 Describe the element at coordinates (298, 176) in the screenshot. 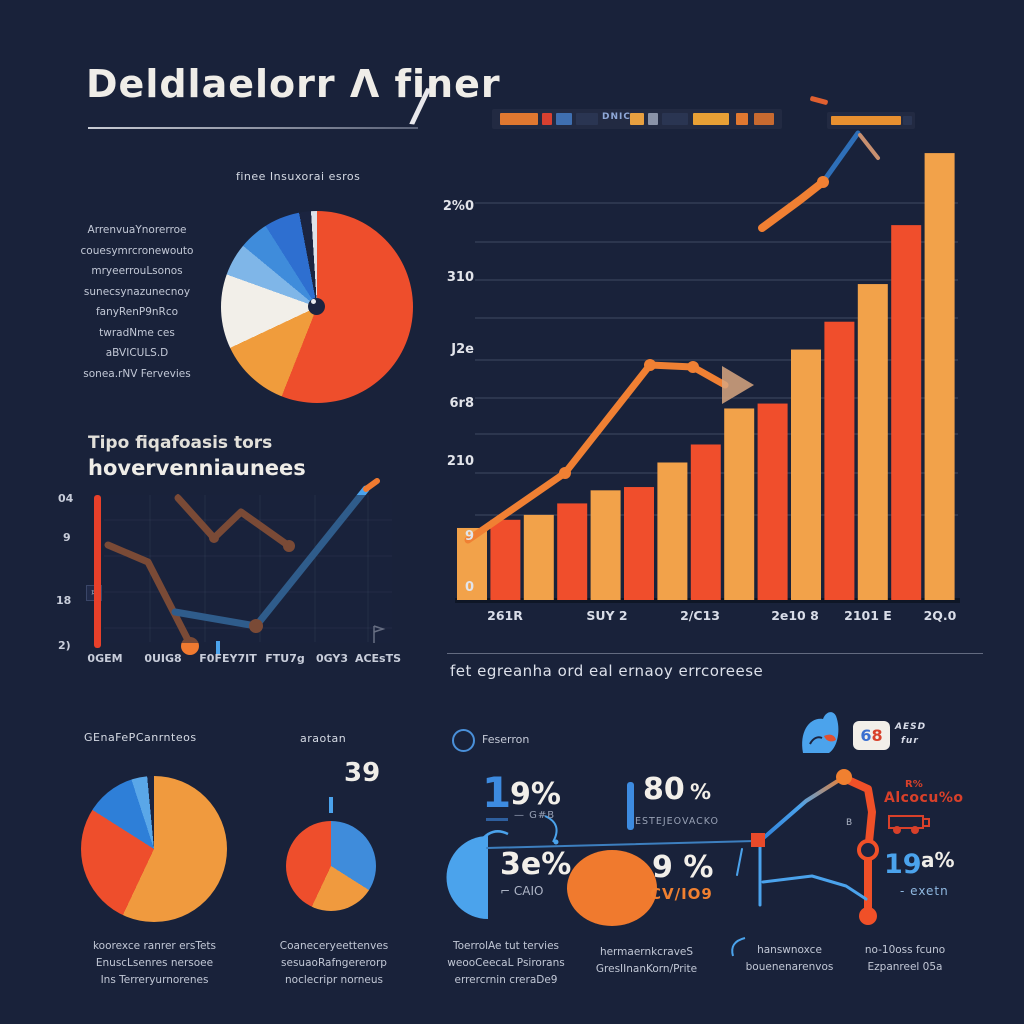

I see `top-pie-title: finee Insuxorai esros` at that location.